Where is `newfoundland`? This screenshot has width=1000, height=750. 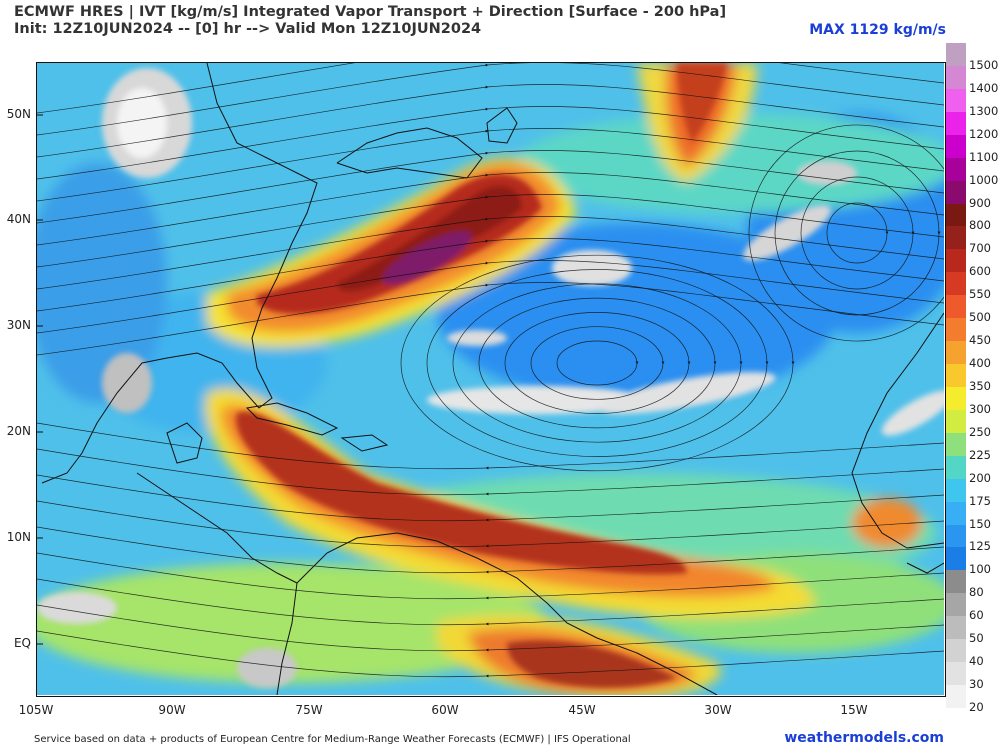 newfoundland is located at coordinates (502, 125).